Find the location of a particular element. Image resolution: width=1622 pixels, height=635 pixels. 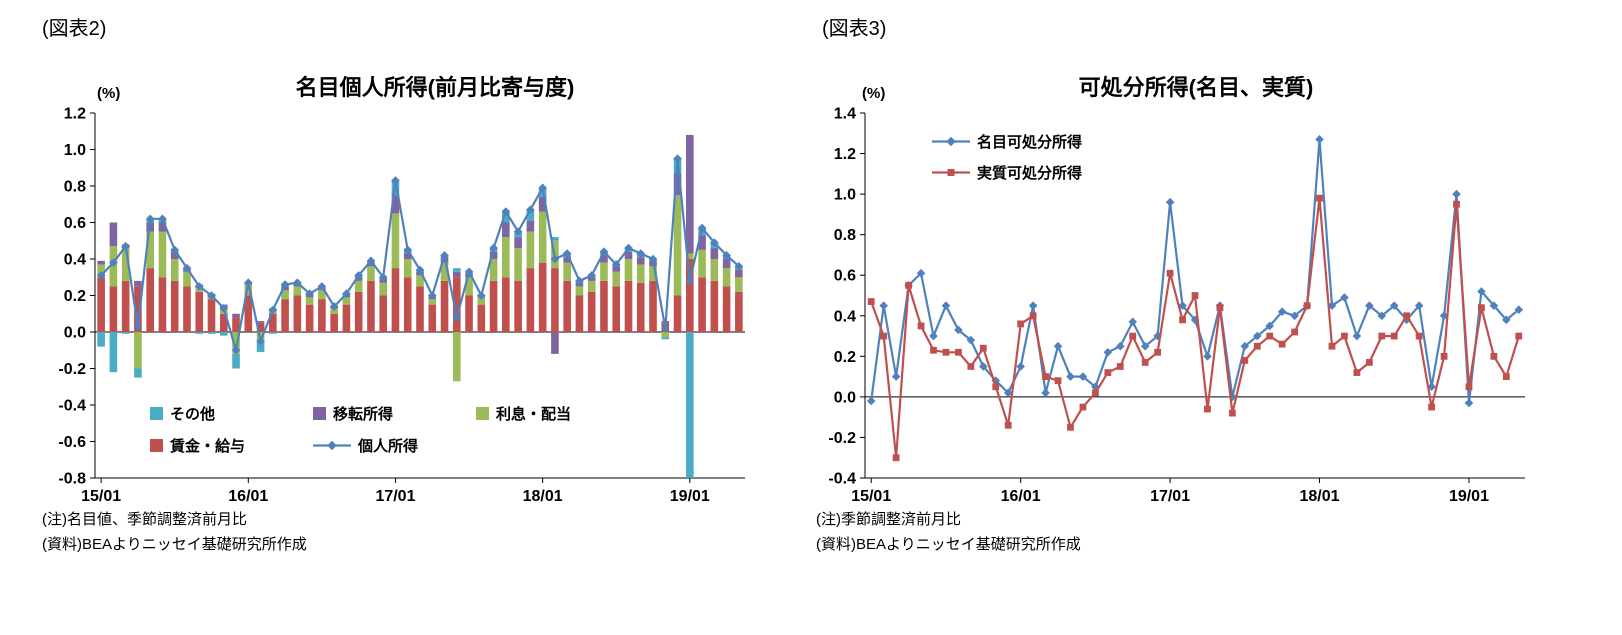

figure3-note-1: (注)季節調整済前月比 is located at coordinates (888, 519).